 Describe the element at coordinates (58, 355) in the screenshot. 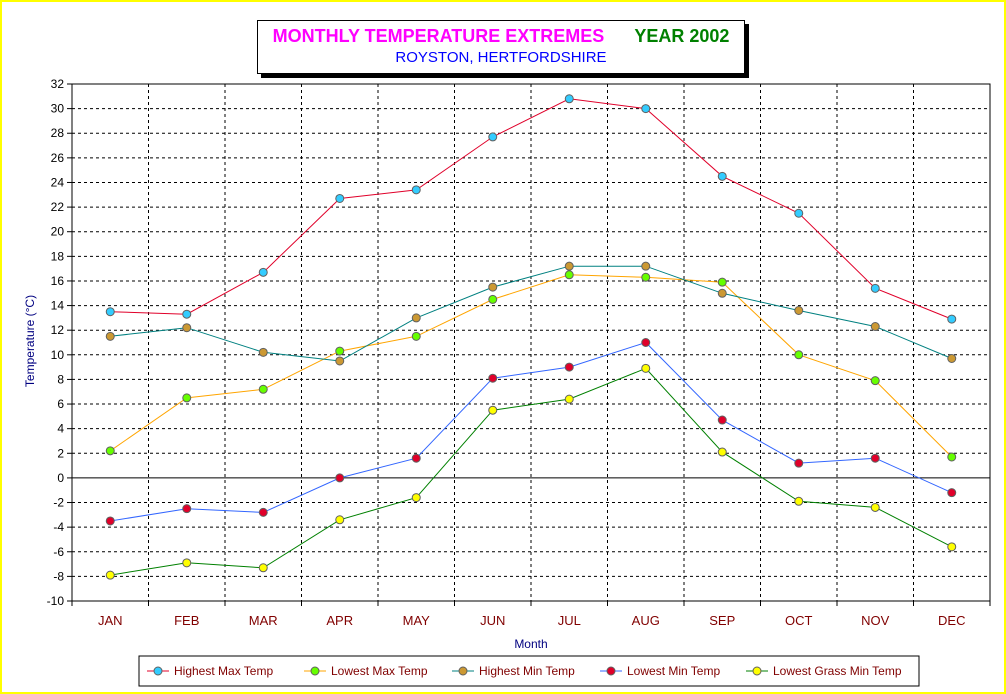

I see `y-tick-label: 10` at that location.